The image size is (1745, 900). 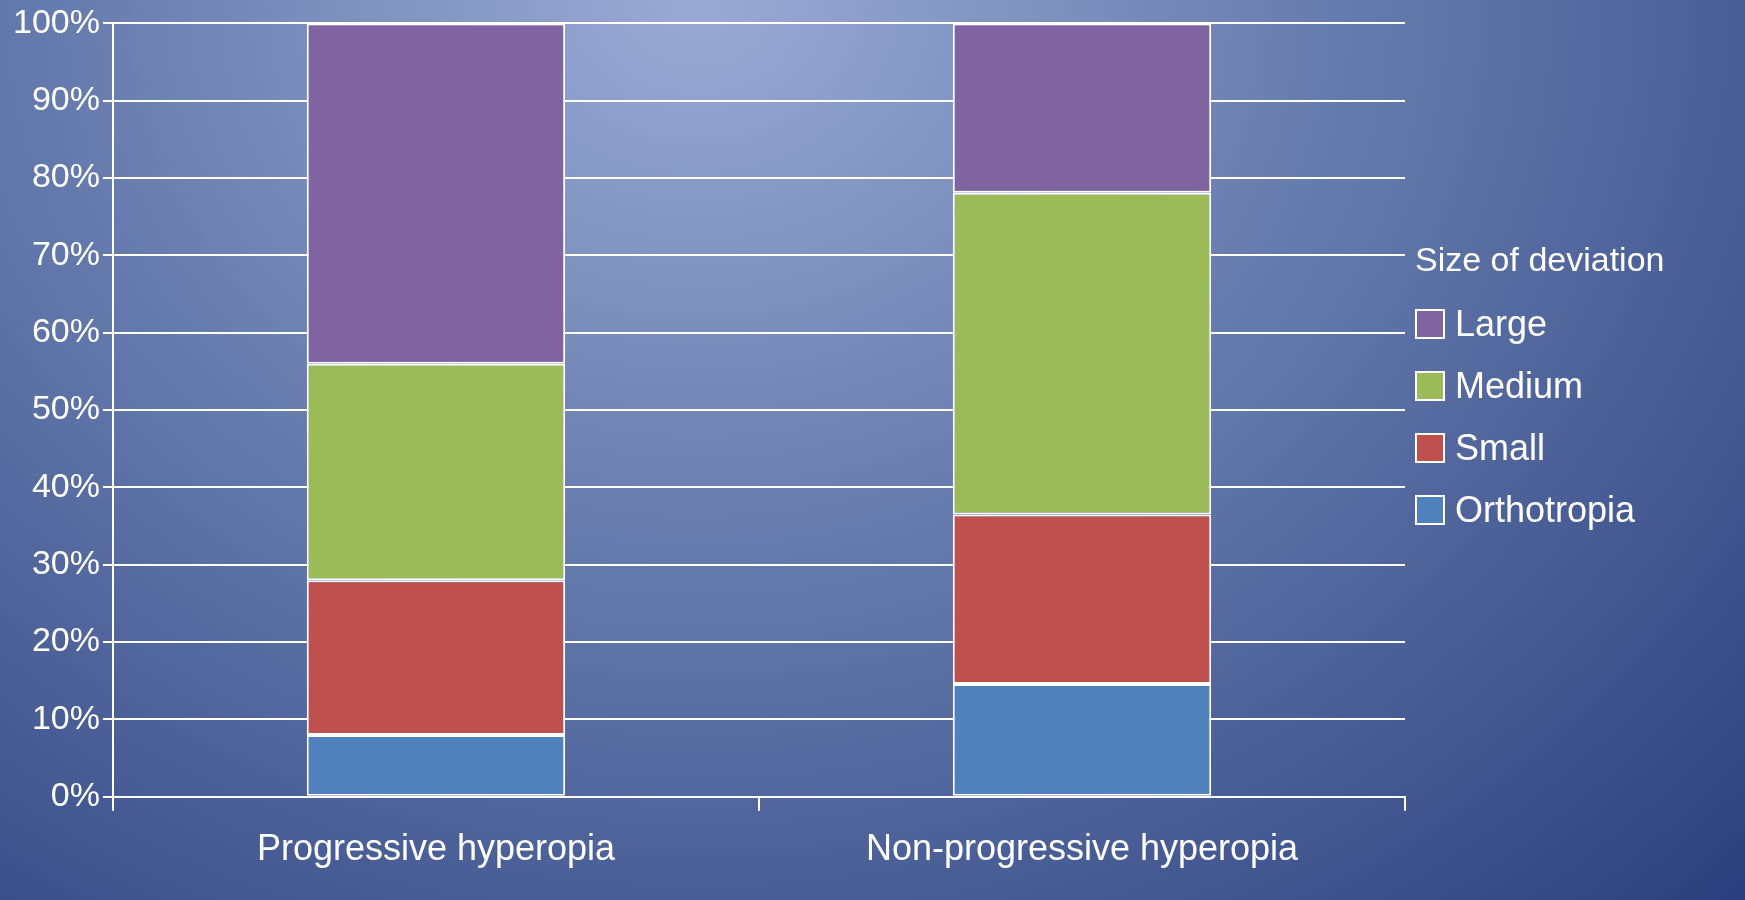 What do you see at coordinates (1540, 259) in the screenshot?
I see `legend-title: Size of deviation` at bounding box center [1540, 259].